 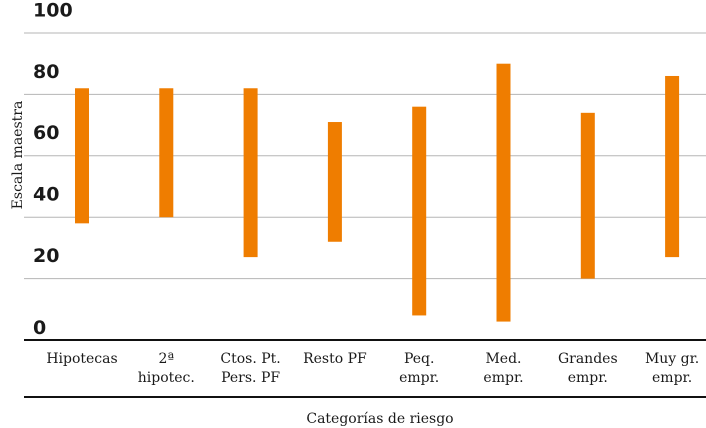 I want to click on y-tick-label: 60, so click(x=46, y=133).